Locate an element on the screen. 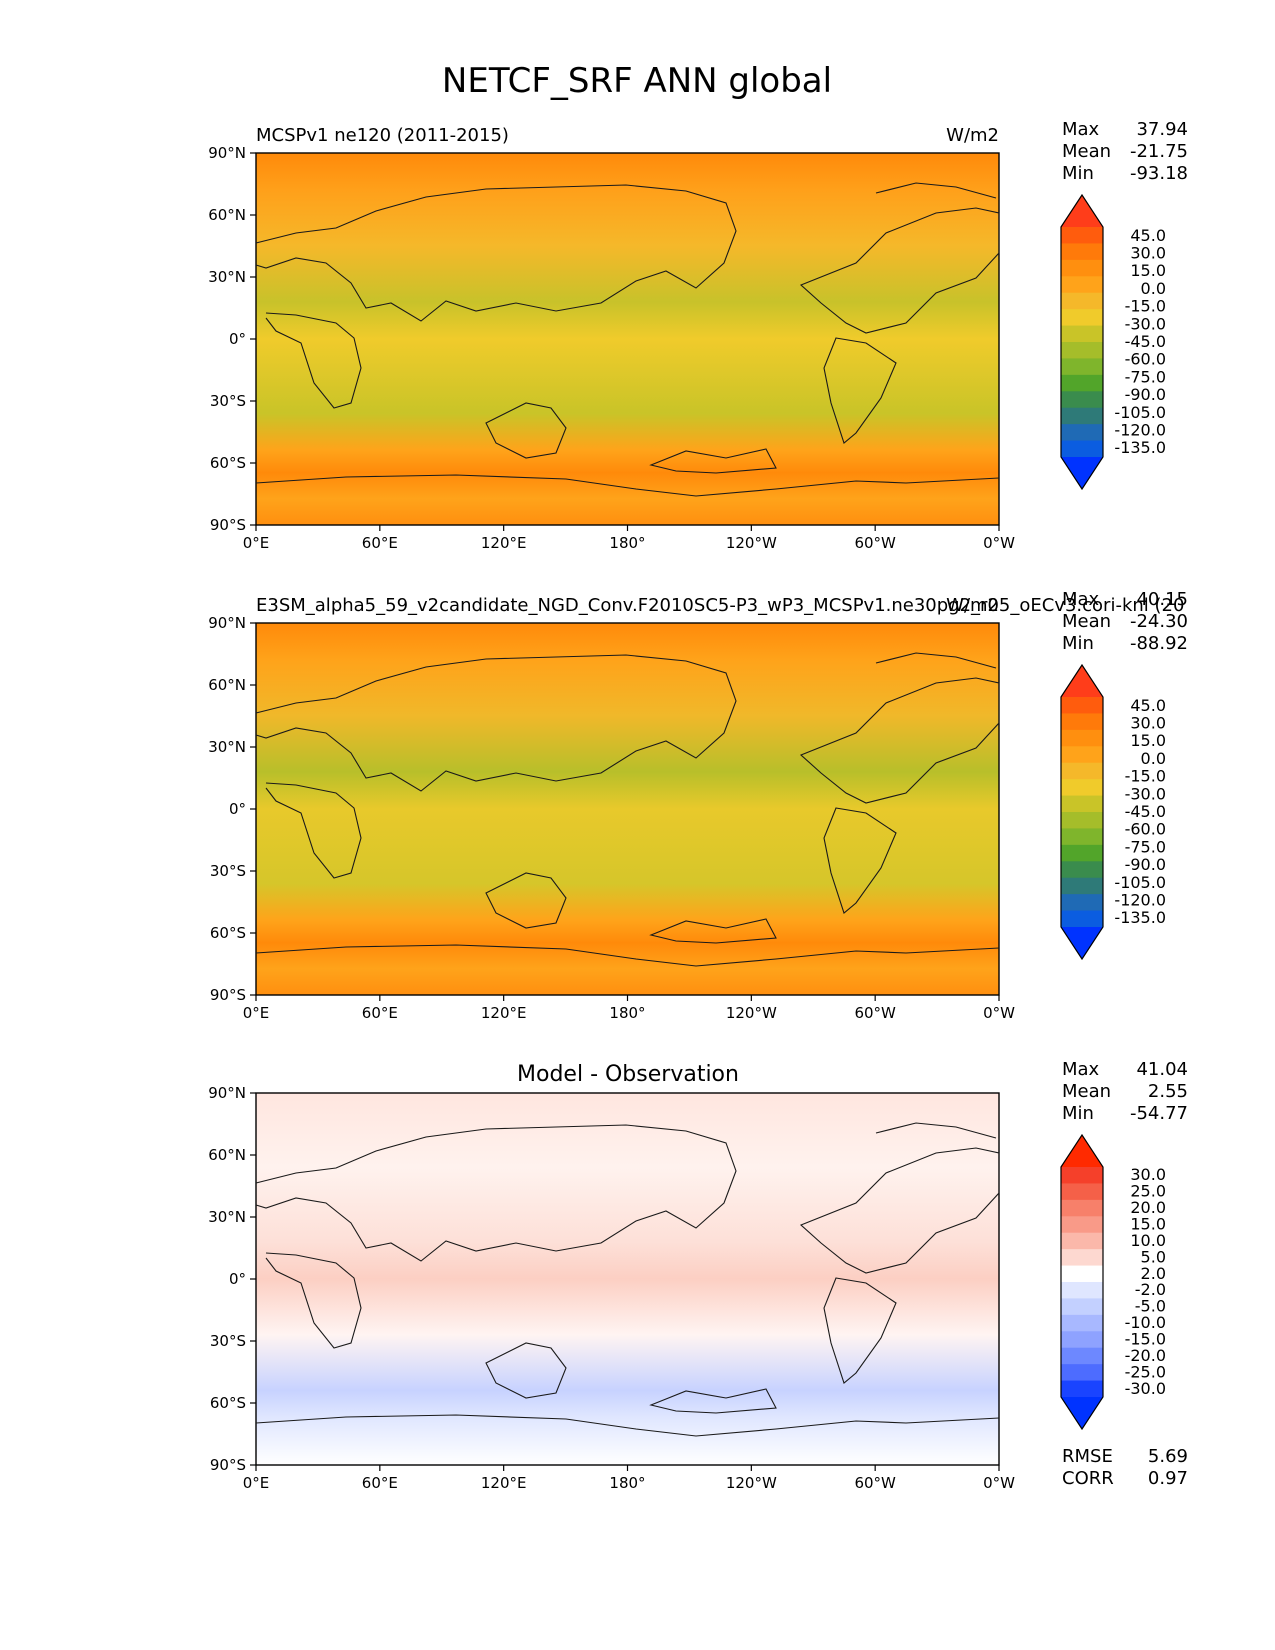 This screenshot has height=1650, width=1275. colorbar-tick-label: -120.0 is located at coordinates (1140, 899).